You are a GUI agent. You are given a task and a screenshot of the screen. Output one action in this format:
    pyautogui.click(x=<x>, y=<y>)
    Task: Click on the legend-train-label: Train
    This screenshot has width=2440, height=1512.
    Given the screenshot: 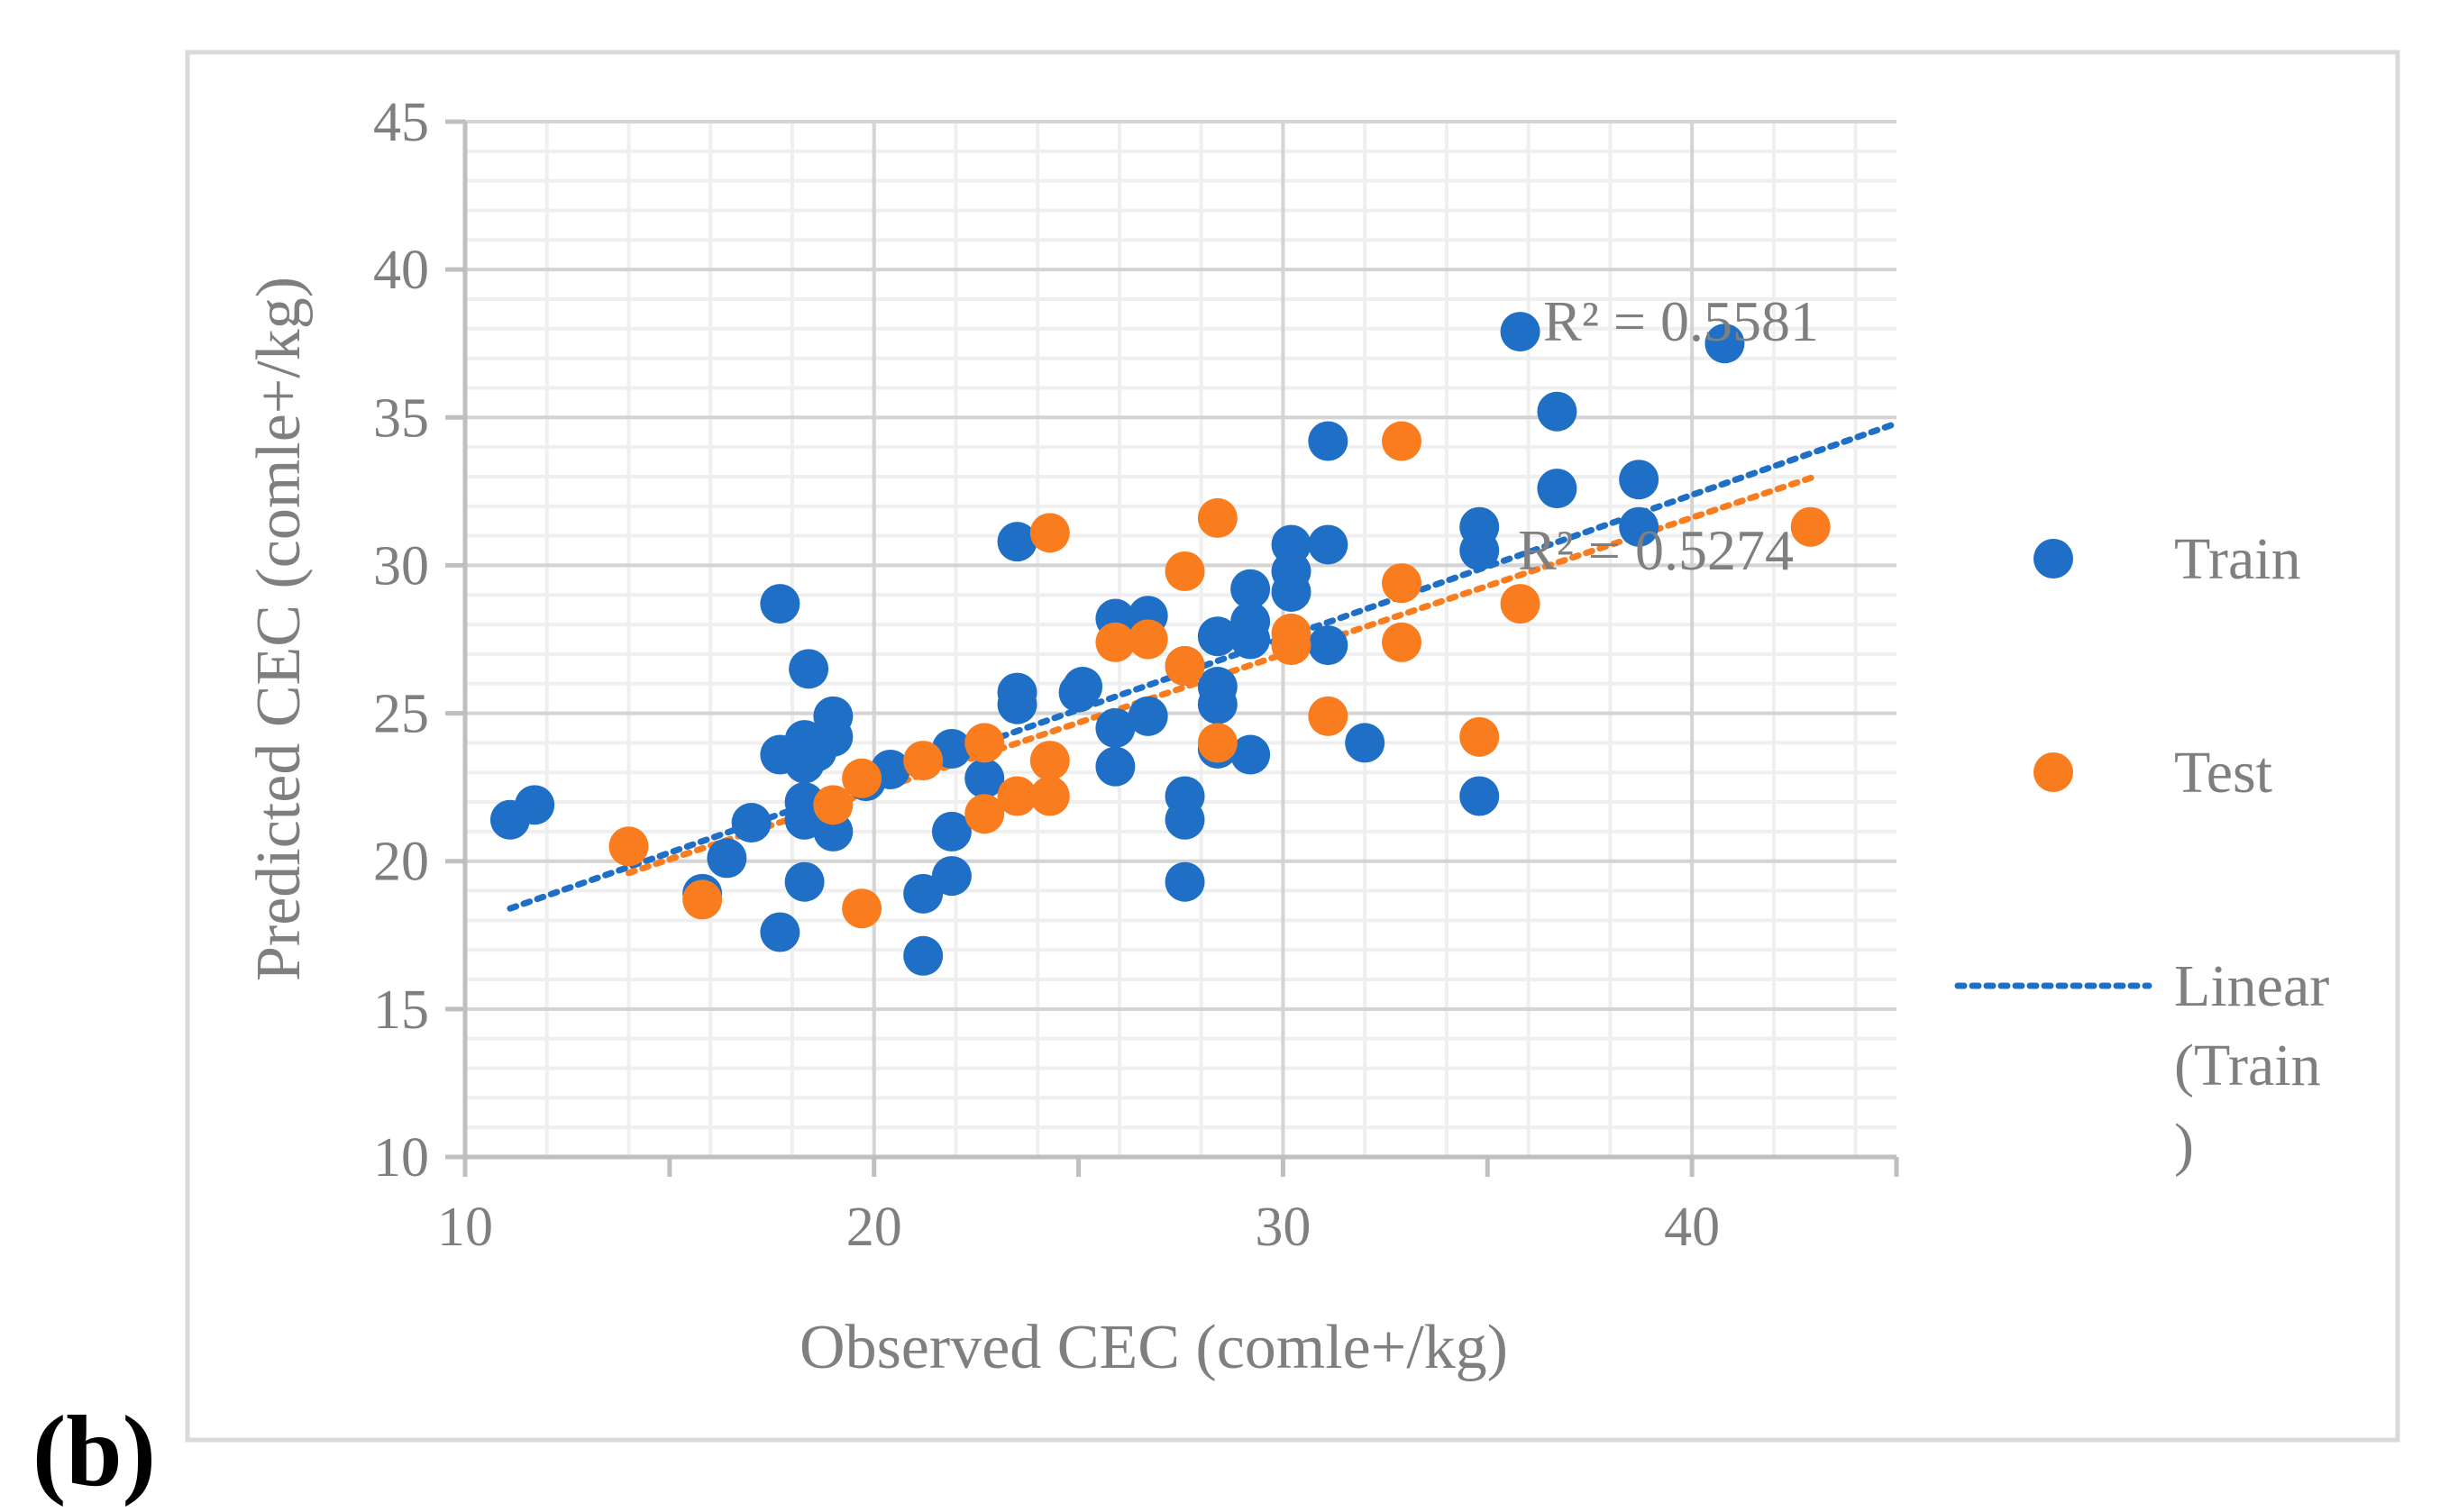 What is the action you would take?
    pyautogui.click(x=2237, y=559)
    